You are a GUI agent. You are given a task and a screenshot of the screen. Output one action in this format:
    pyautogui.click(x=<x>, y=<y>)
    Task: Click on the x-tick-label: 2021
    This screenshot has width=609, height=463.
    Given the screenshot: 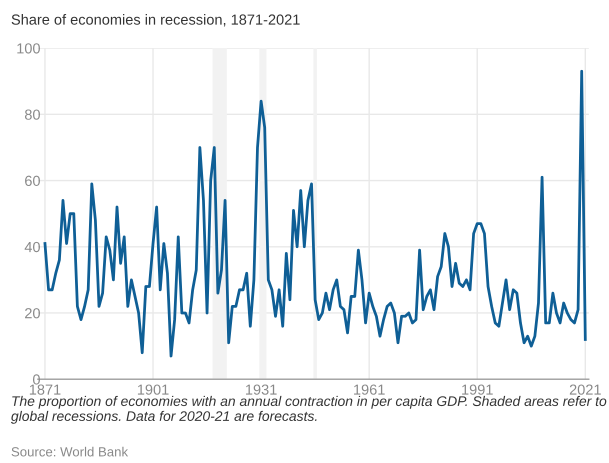 What is the action you would take?
    pyautogui.click(x=585, y=389)
    